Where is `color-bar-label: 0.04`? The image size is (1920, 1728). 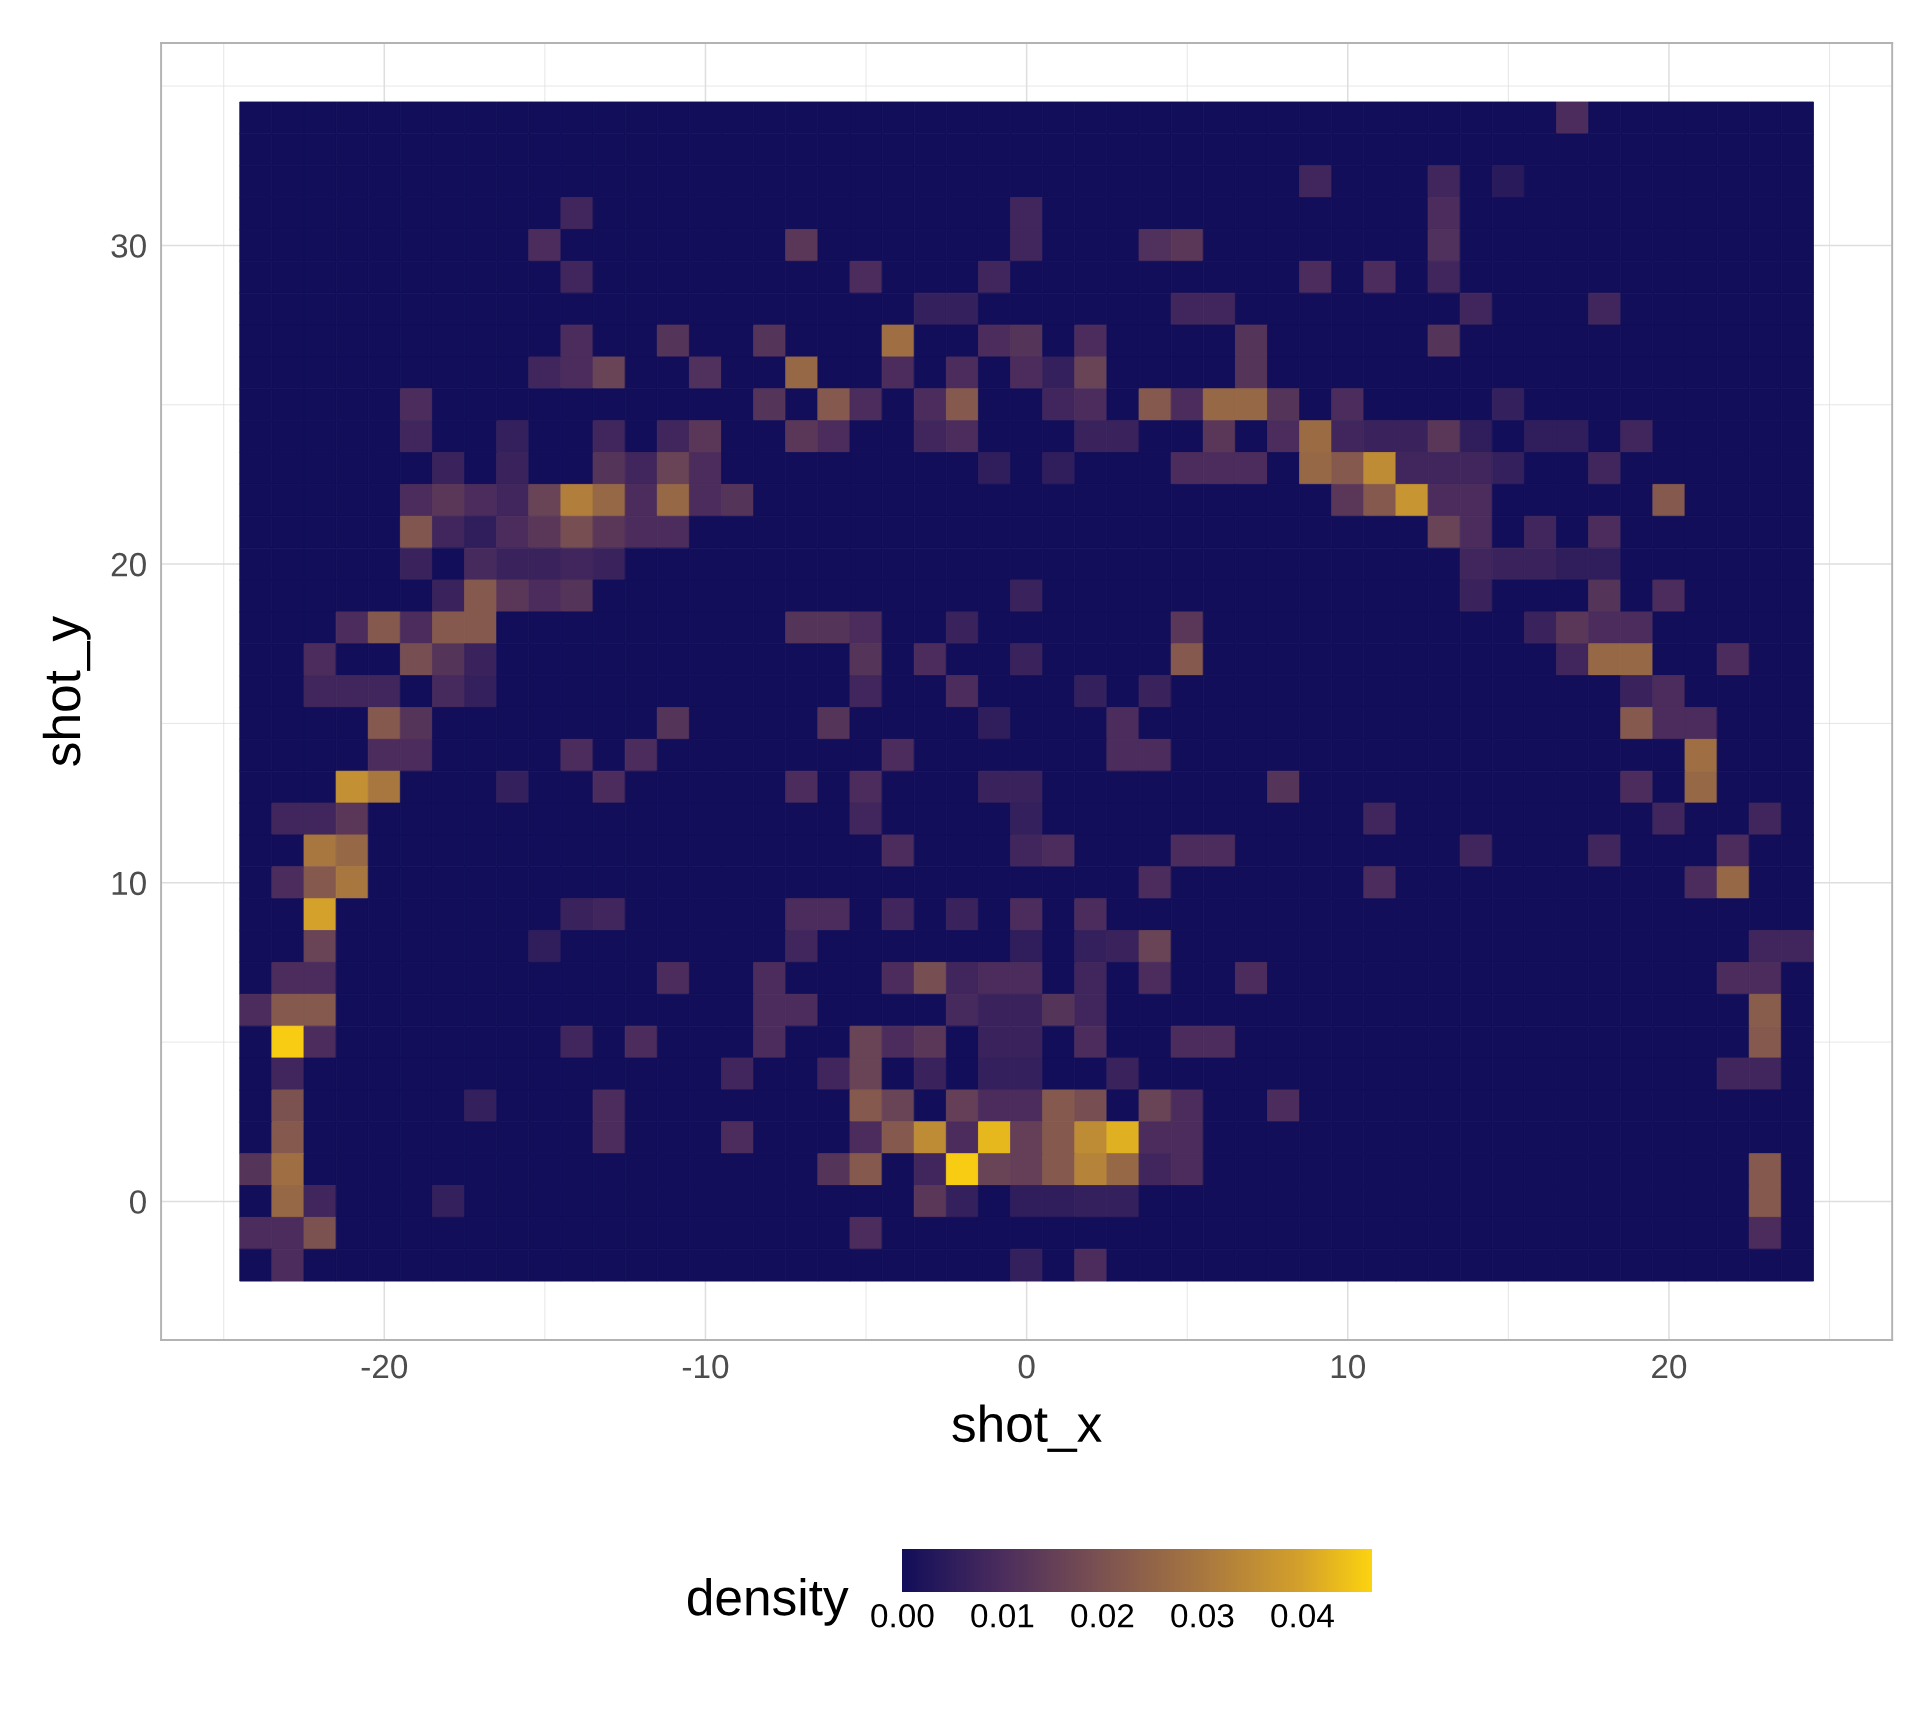 color-bar-label: 0.04 is located at coordinates (1302, 1616).